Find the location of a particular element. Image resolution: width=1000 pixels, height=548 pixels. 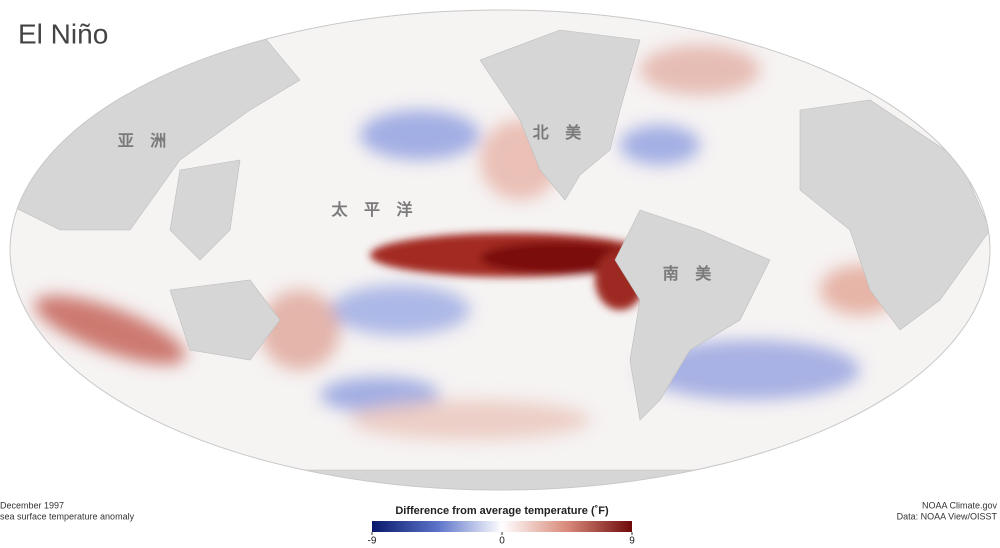

credit: NOAA Climate.gov is located at coordinates (960, 505).